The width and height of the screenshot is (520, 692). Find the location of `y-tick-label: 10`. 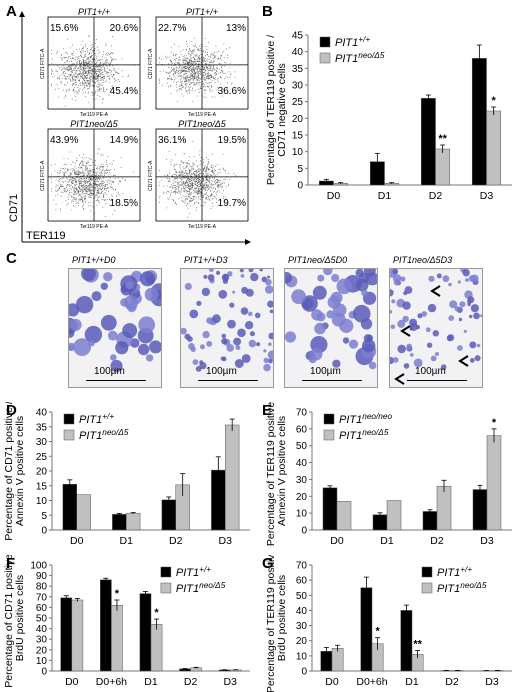

y-tick-label: 10 is located at coordinates (42, 661).